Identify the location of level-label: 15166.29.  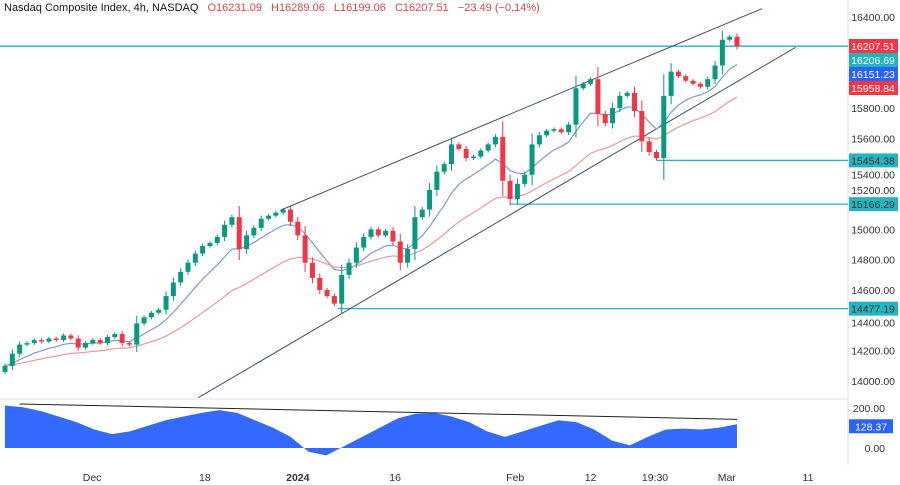
(873, 205).